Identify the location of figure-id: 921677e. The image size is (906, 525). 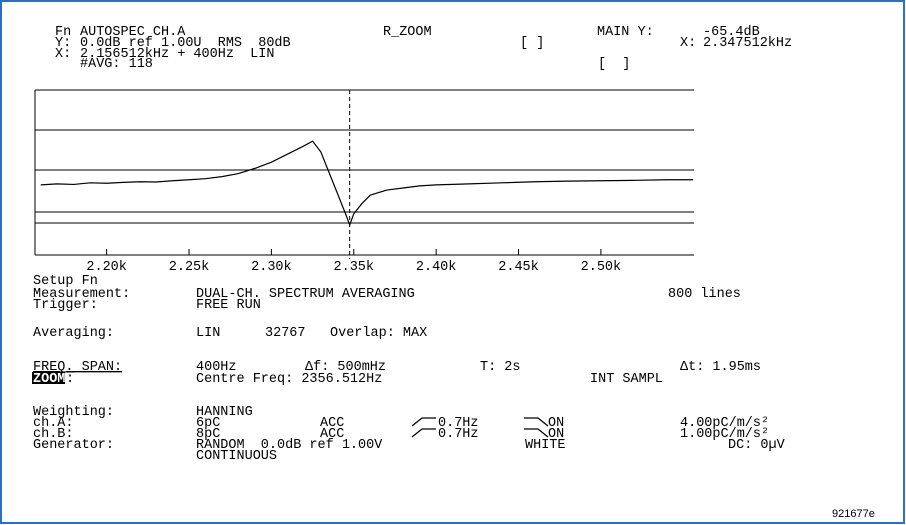
(853, 514).